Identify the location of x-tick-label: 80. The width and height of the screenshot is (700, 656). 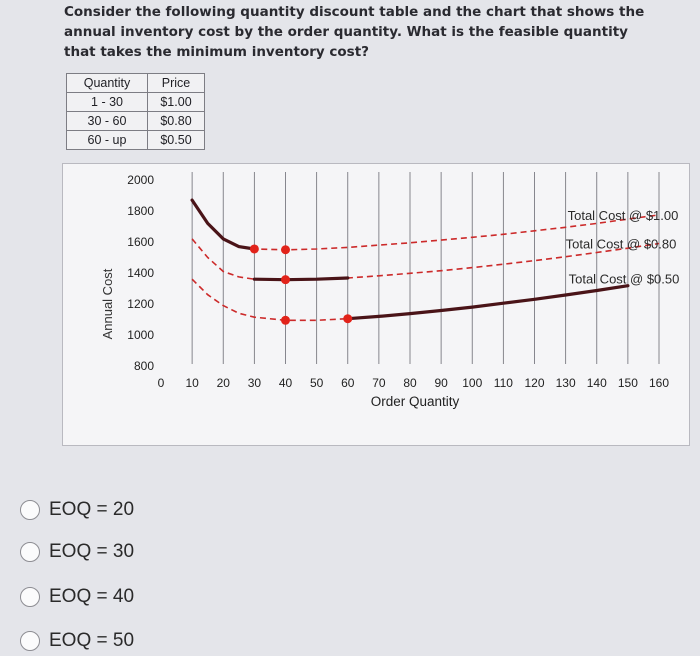
(410, 383).